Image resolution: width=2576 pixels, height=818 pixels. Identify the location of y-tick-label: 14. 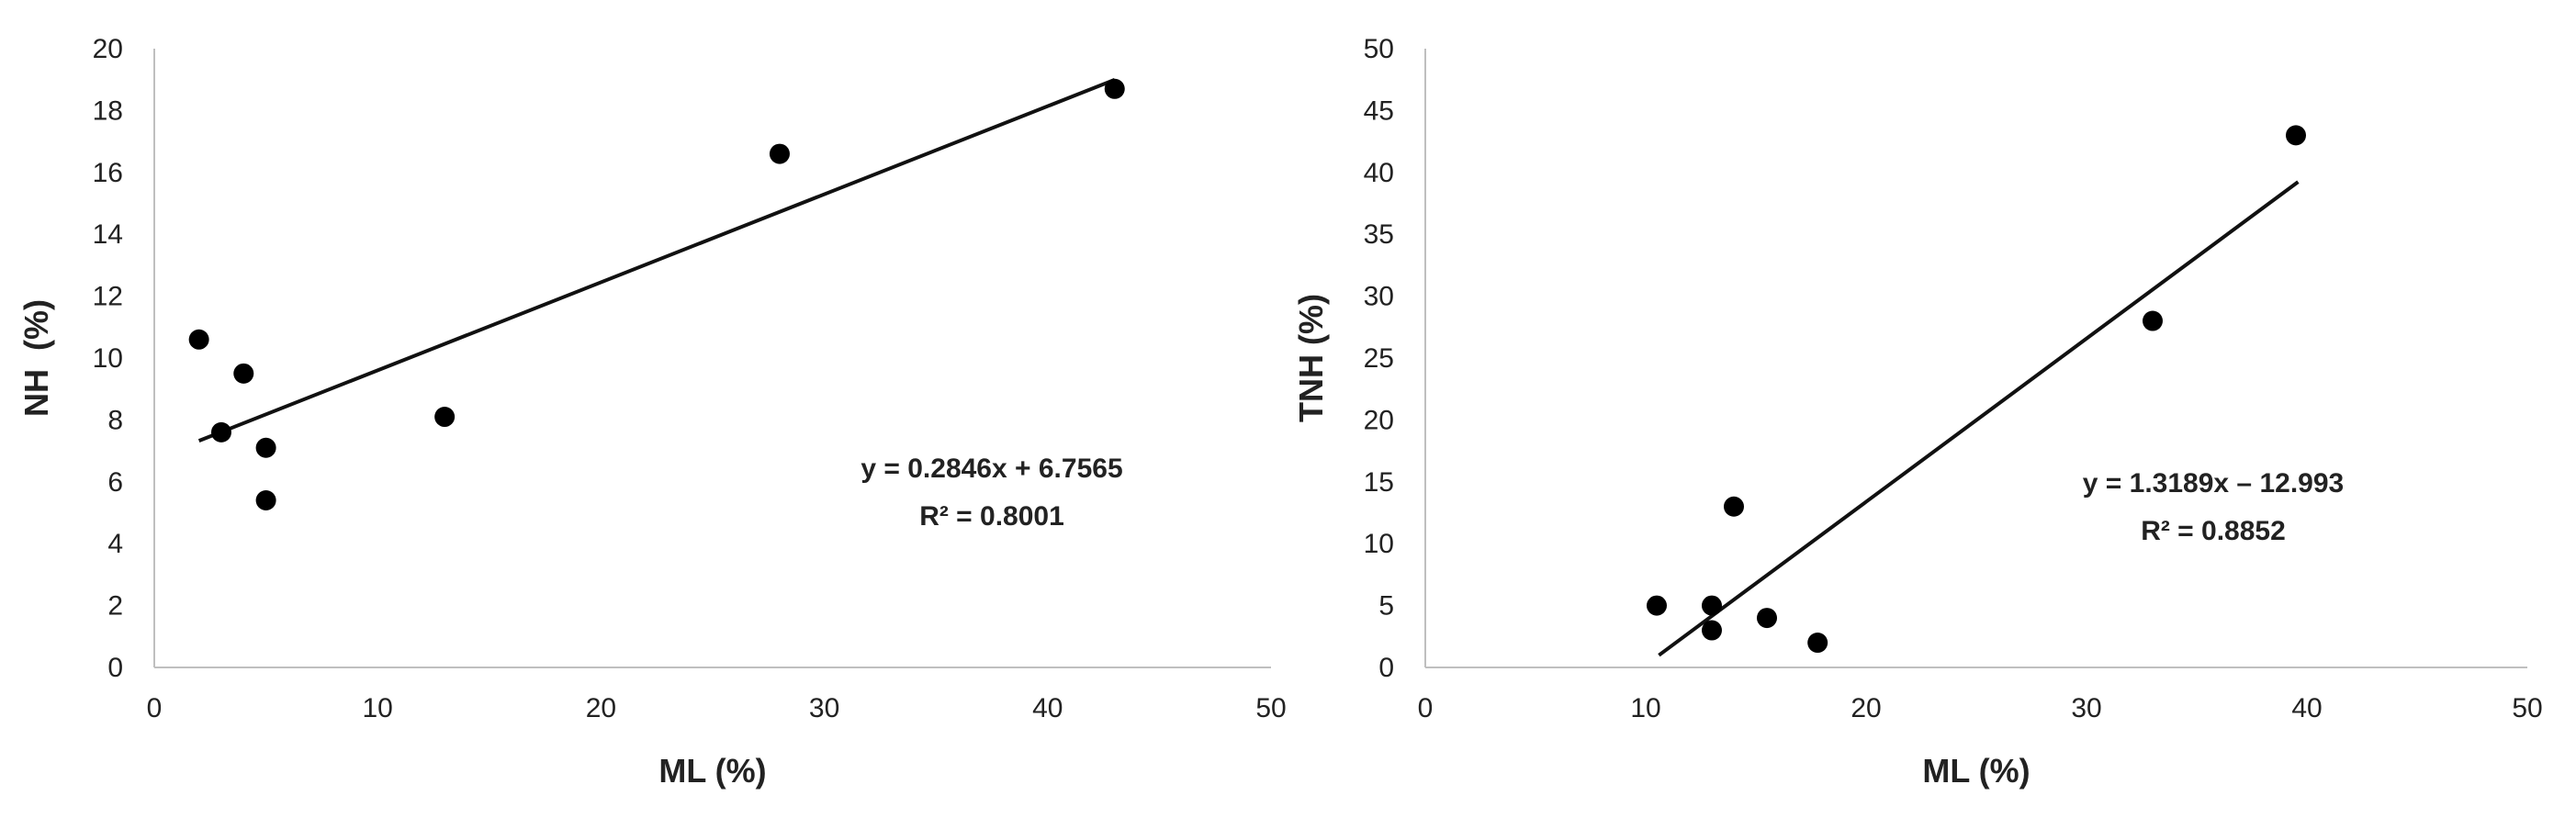
(108, 235).